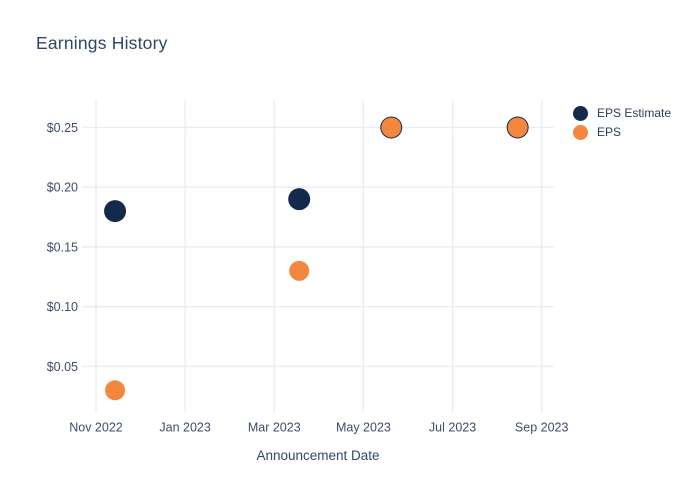 This screenshot has width=700, height=500. Describe the element at coordinates (452, 428) in the screenshot. I see `x-tick-label: Jul 2023` at that location.